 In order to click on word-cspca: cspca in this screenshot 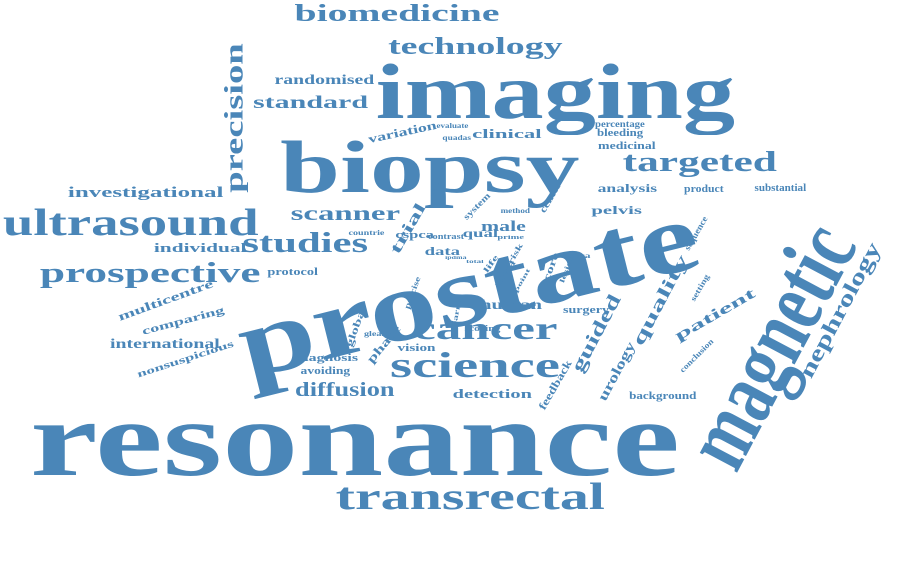, I will do `click(414, 235)`.